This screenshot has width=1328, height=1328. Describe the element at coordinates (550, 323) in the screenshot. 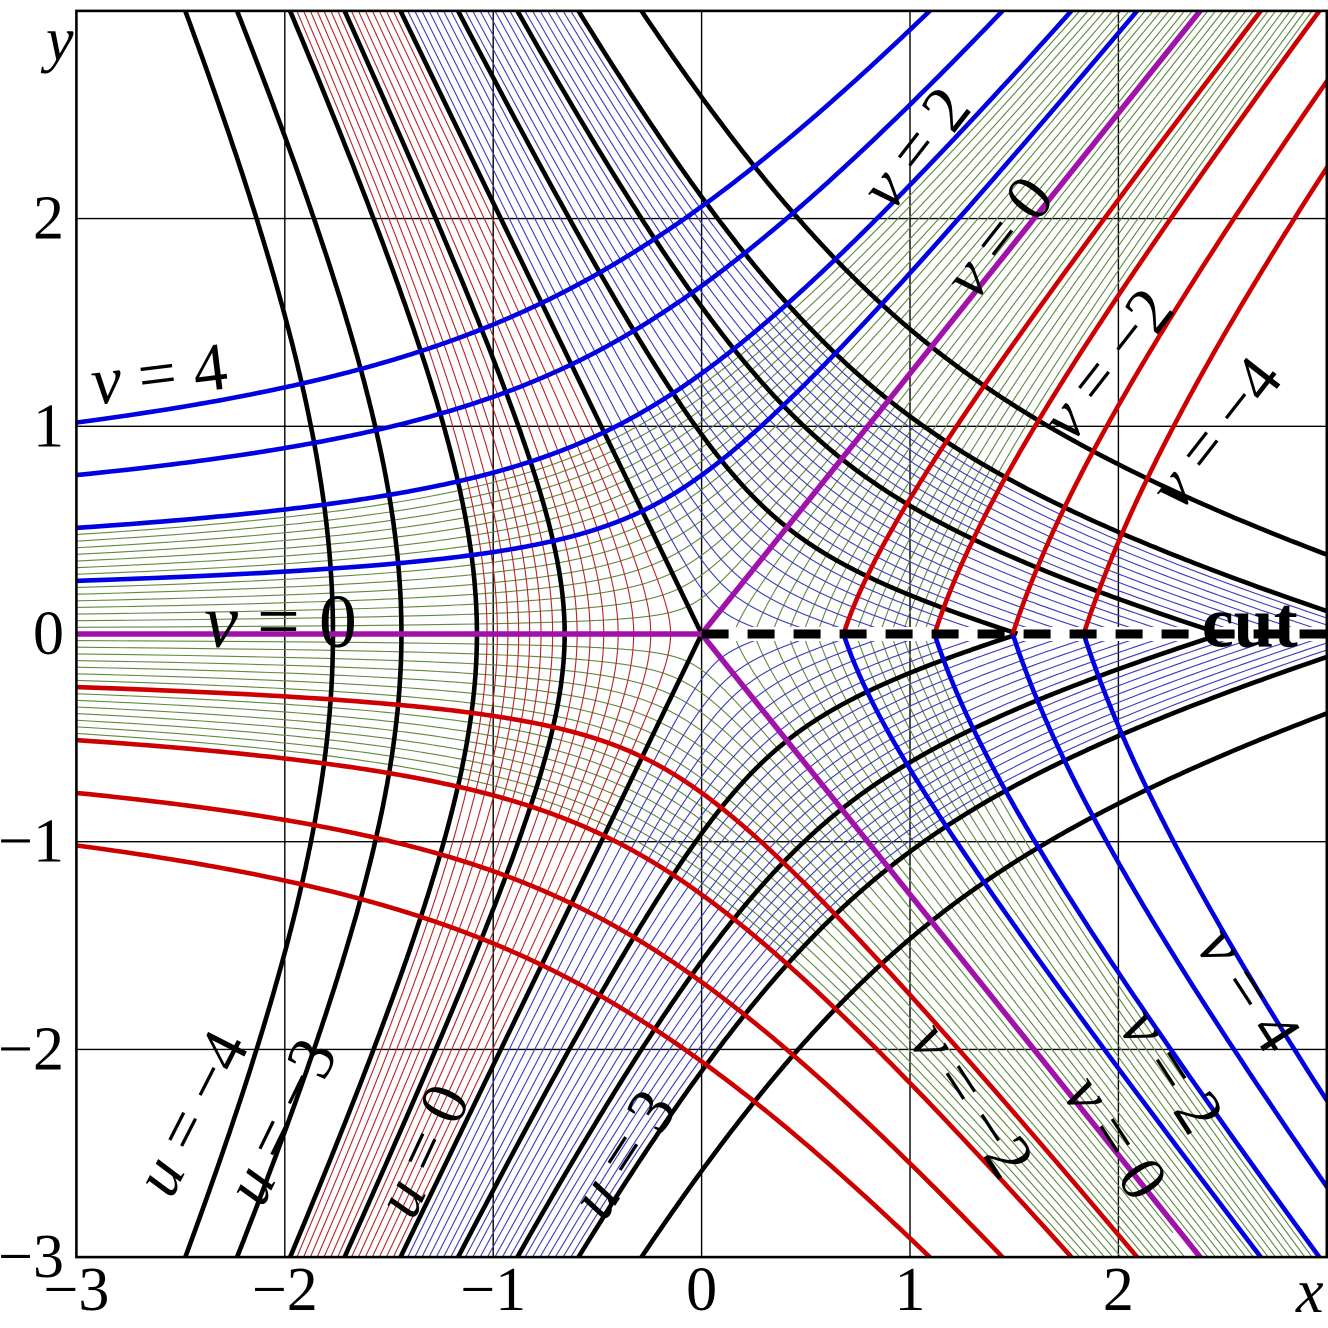

I see `u-zero-ray` at that location.